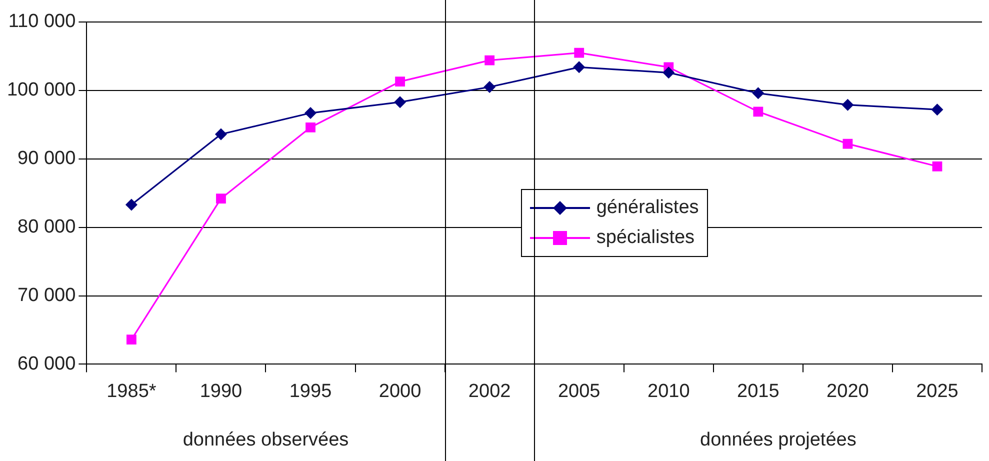 The height and width of the screenshot is (461, 989). I want to click on y-tick-label: 110 000, so click(42, 21).